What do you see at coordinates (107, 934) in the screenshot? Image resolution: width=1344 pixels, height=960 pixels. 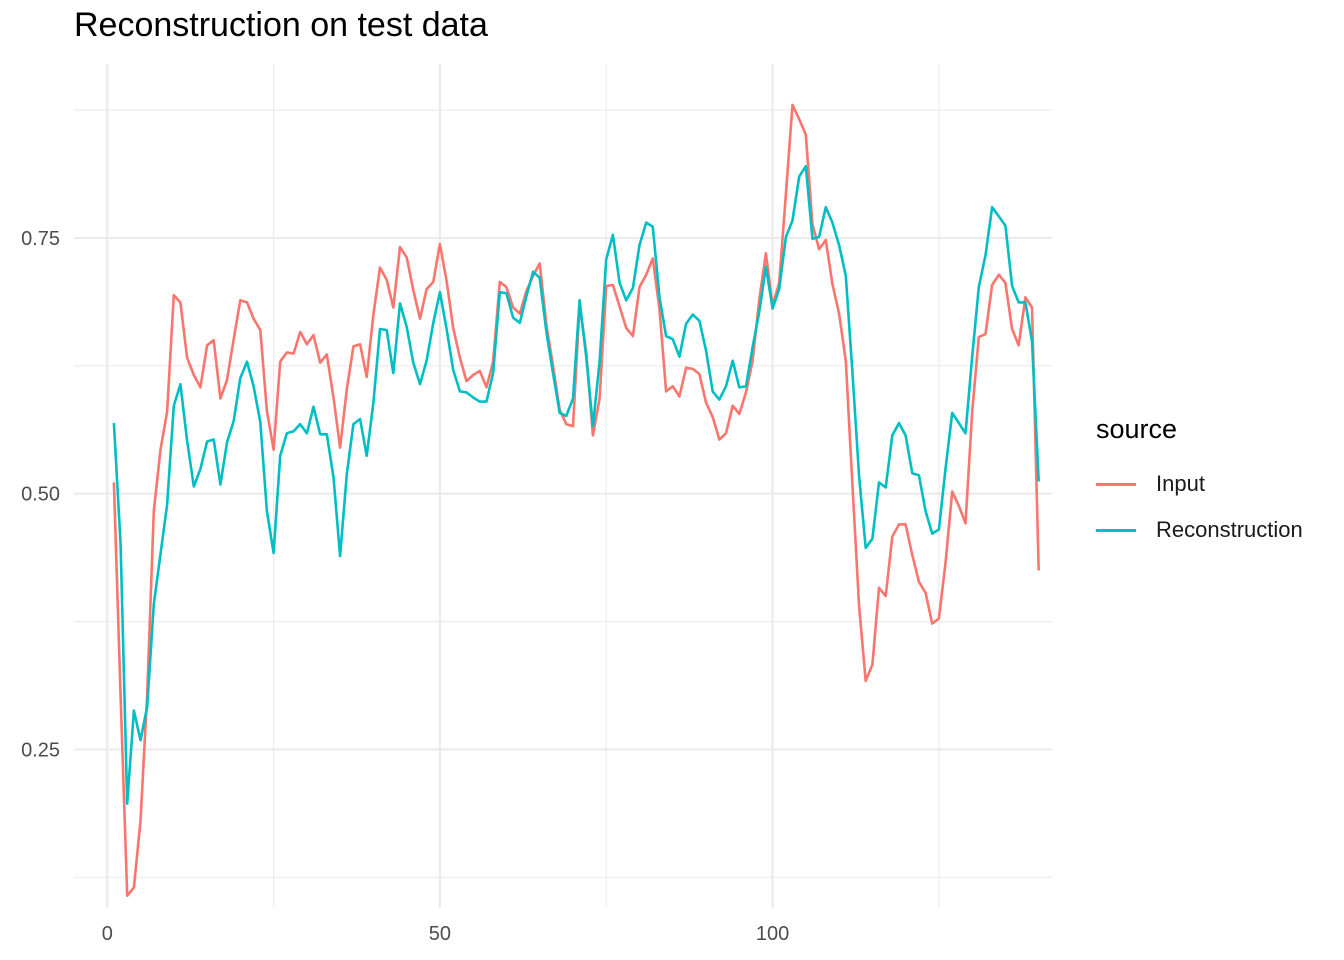 I see `x-tick-label: 0` at bounding box center [107, 934].